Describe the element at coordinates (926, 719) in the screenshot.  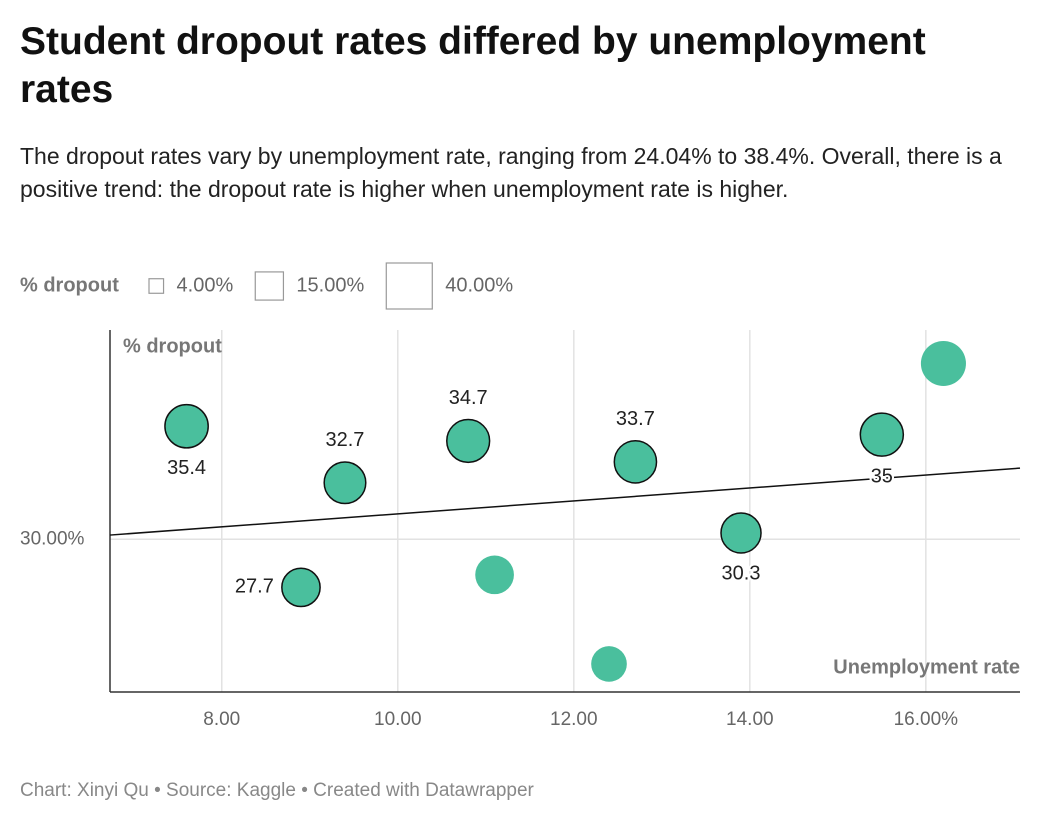
I see `x-tick-label: 16.00%` at that location.